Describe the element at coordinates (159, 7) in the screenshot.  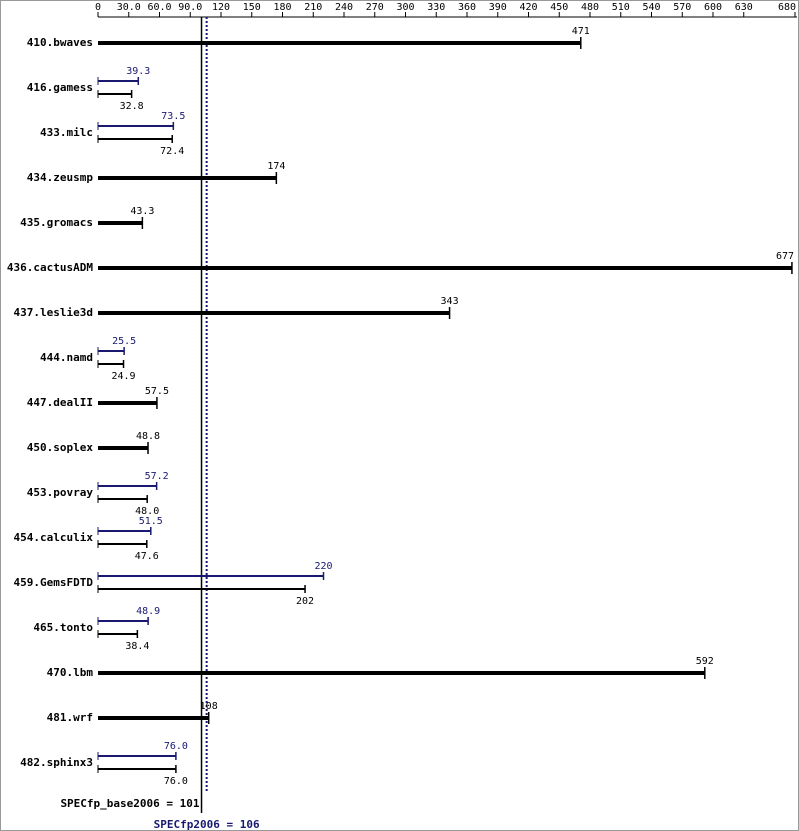
I see `x-tick-label: 60.0` at that location.